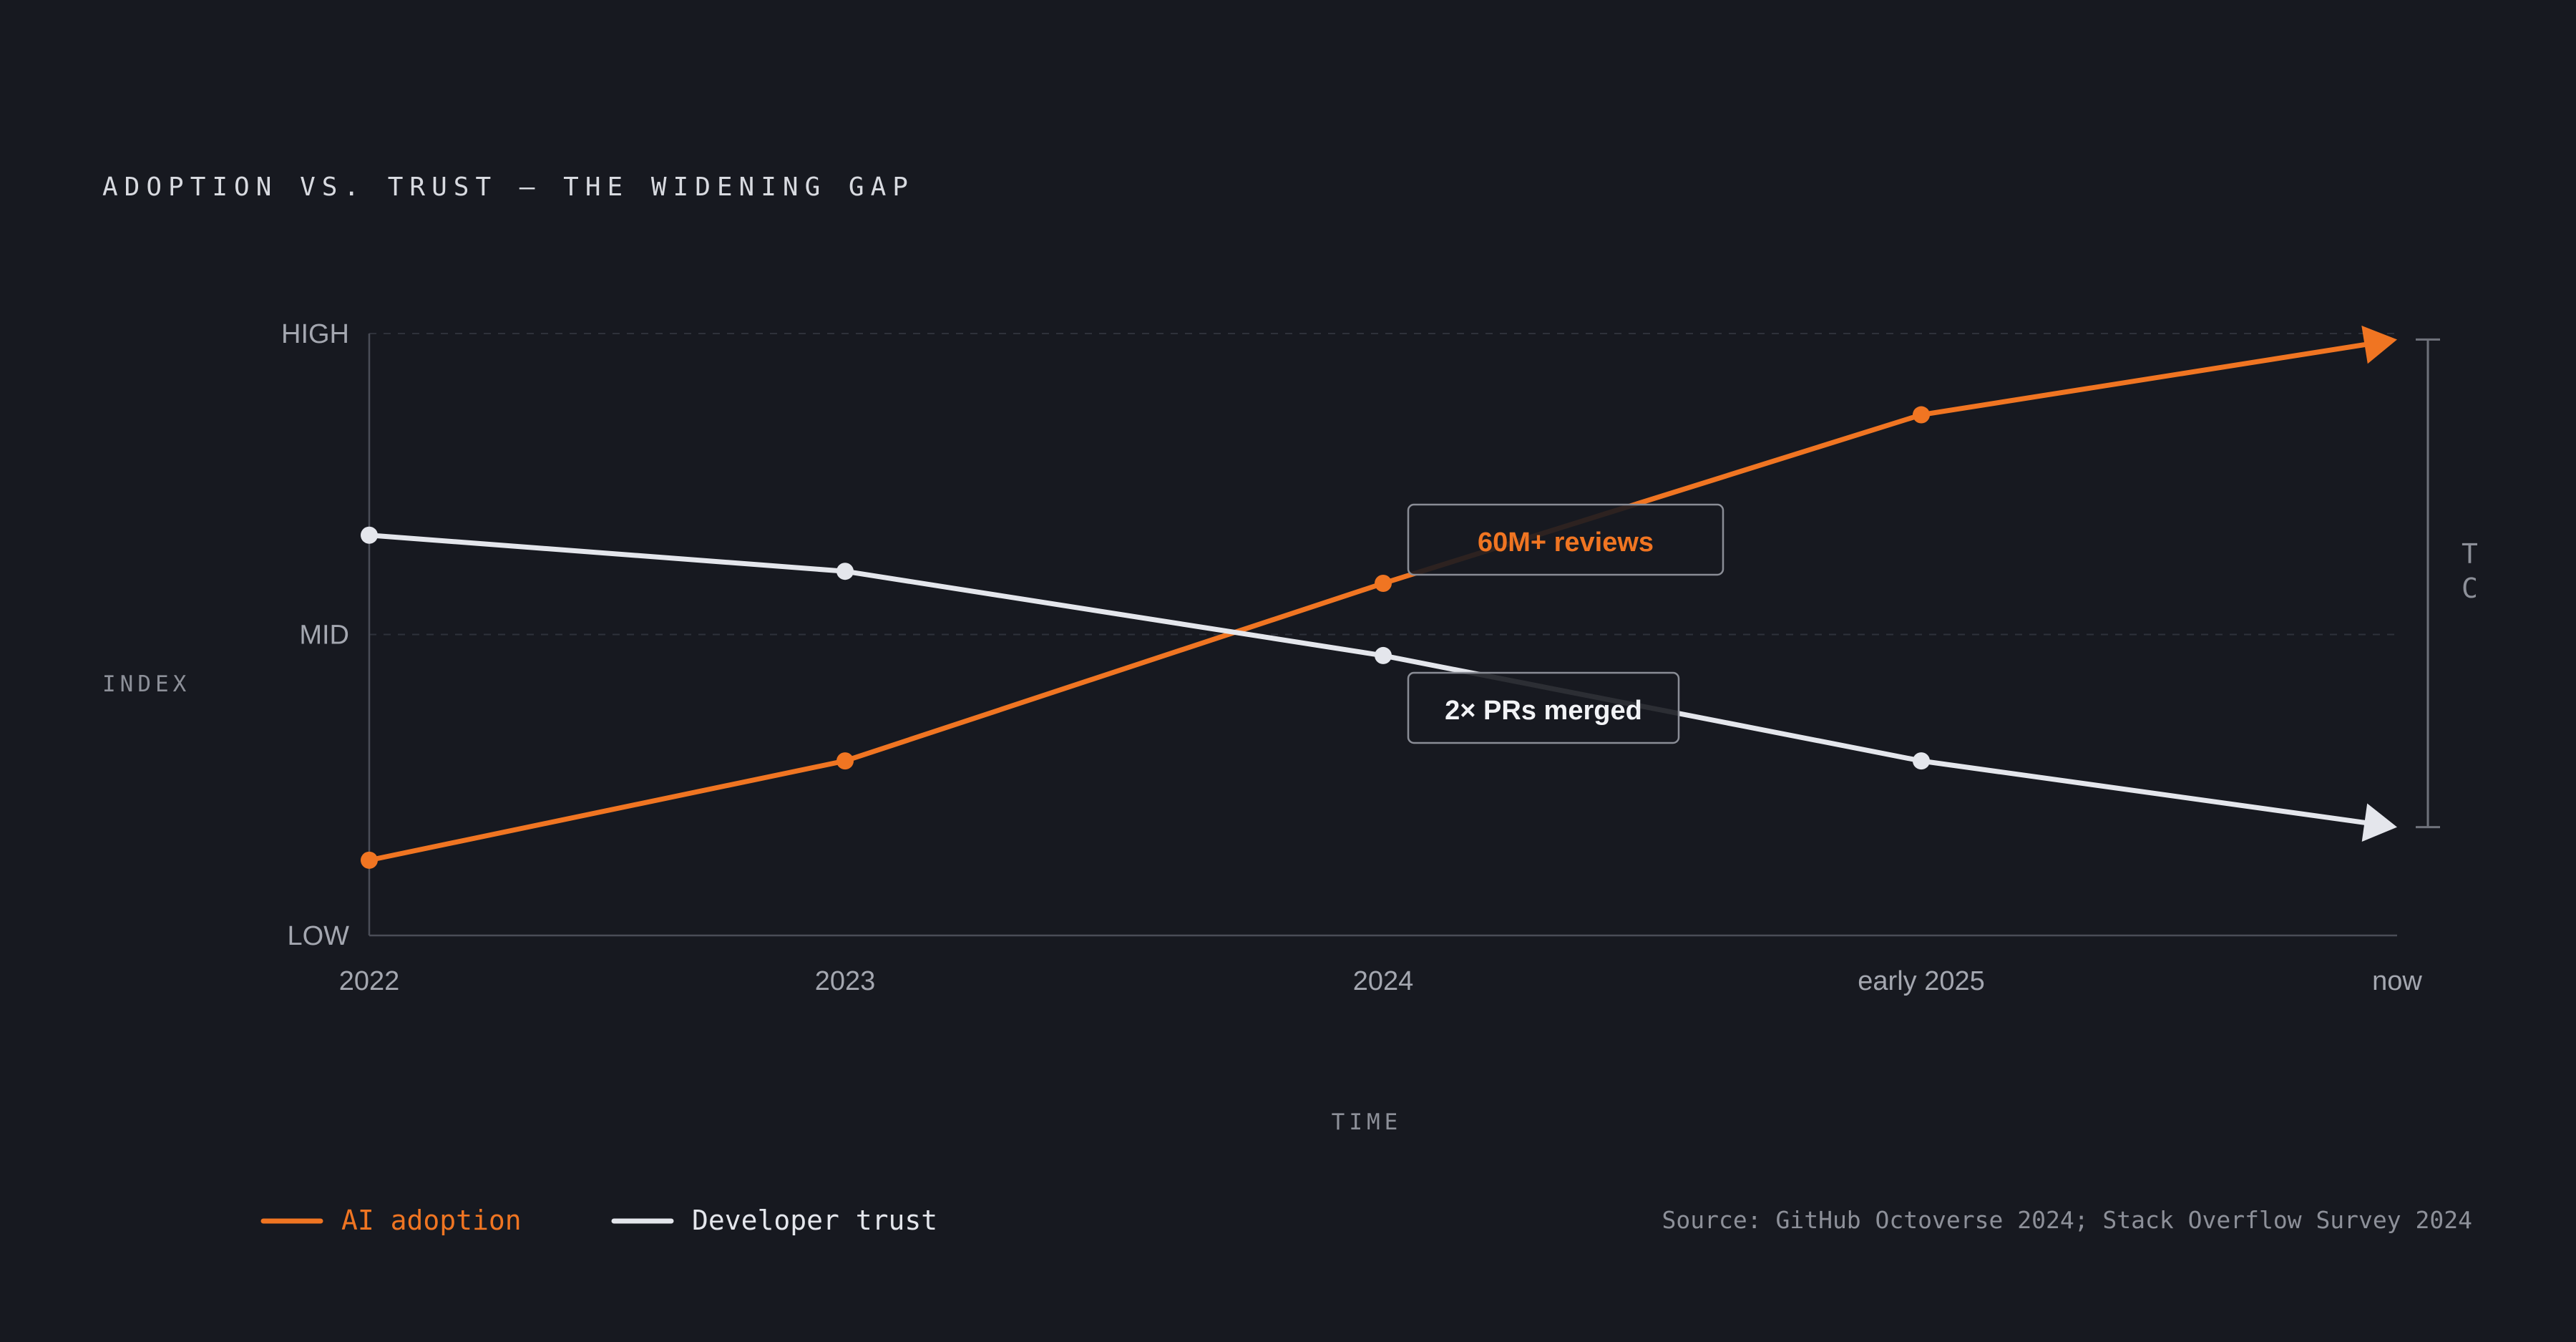 The image size is (2576, 1342). I want to click on x-tick-labels: 2022 2023 2024 early 2025 now, so click(1381, 981).